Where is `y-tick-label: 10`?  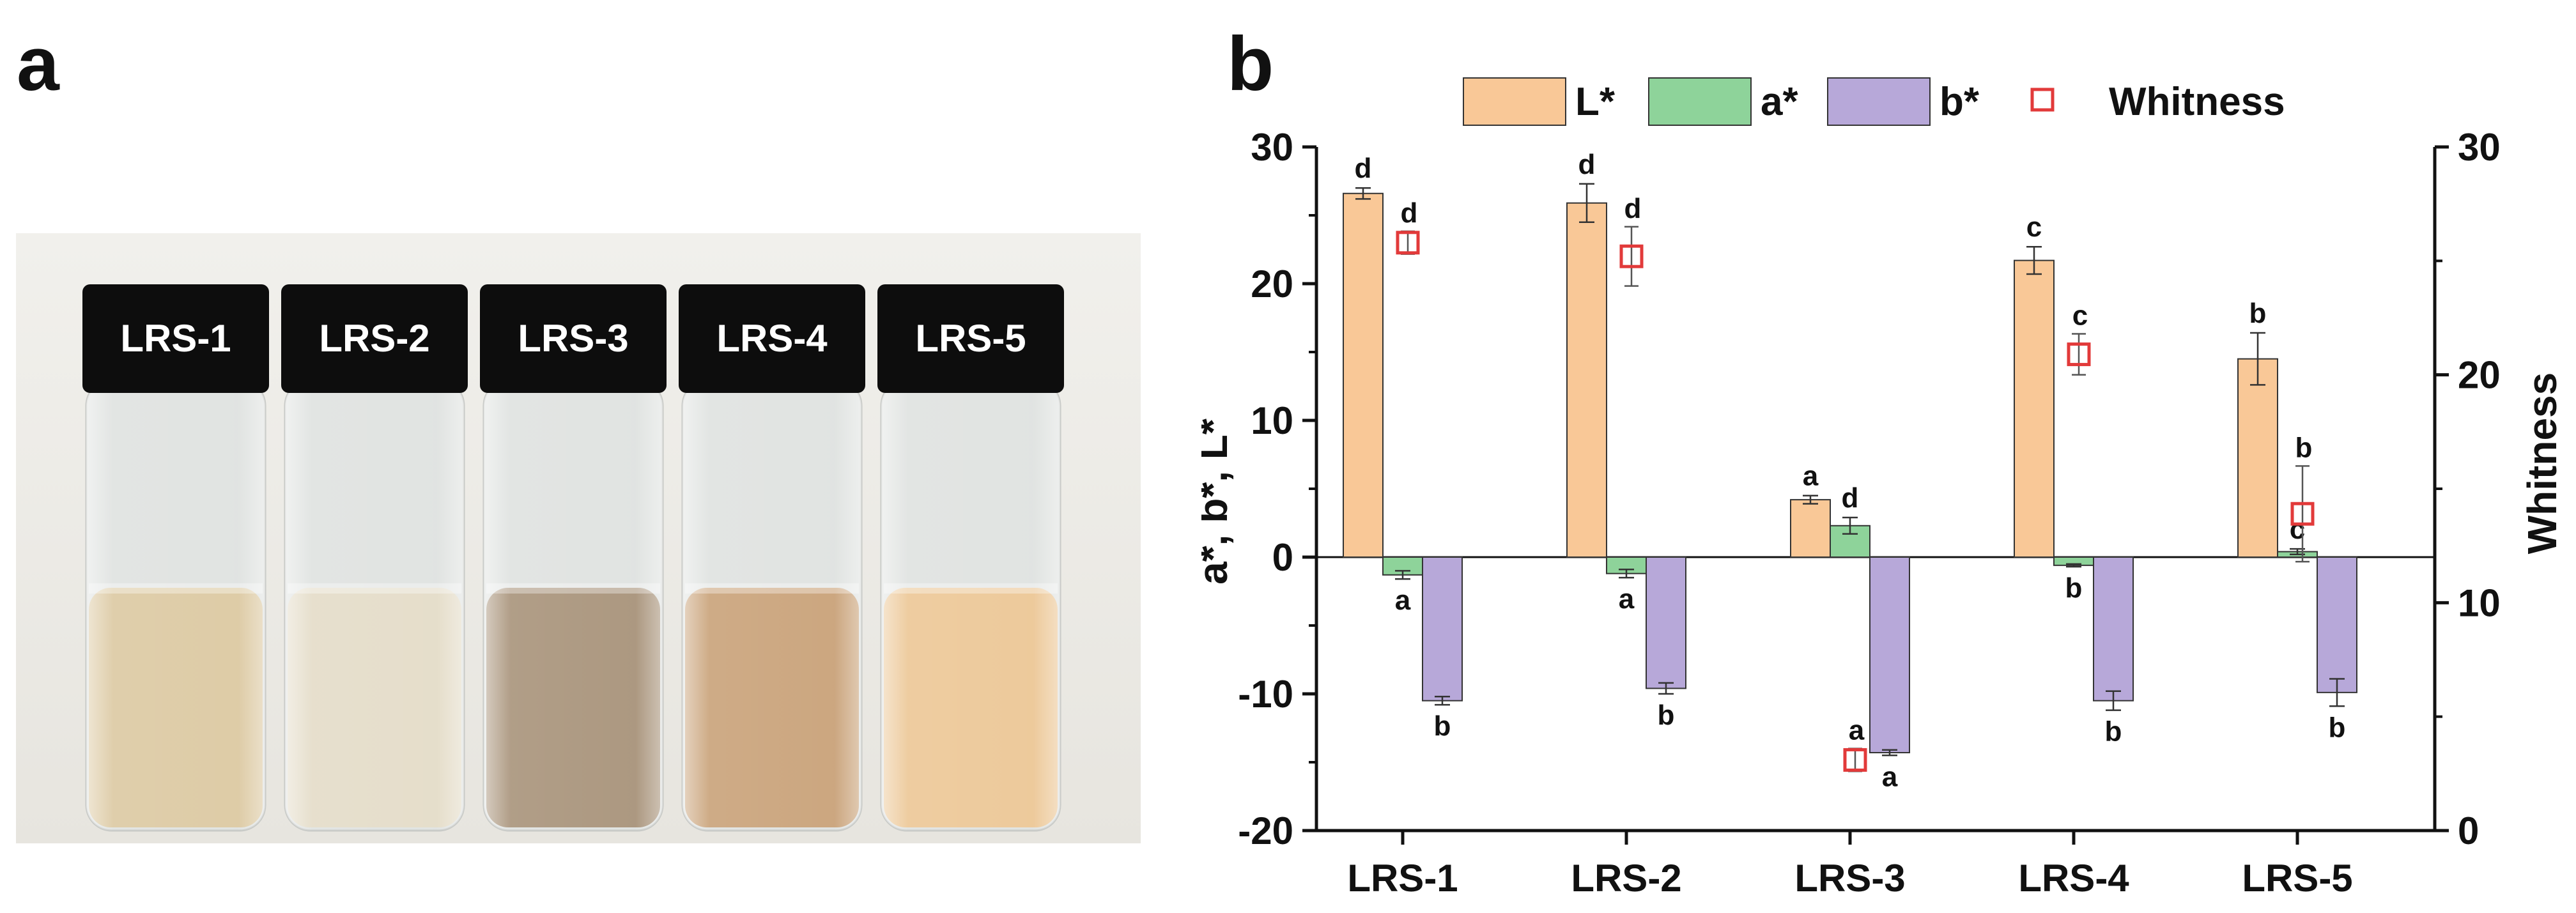 y-tick-label: 10 is located at coordinates (1272, 421).